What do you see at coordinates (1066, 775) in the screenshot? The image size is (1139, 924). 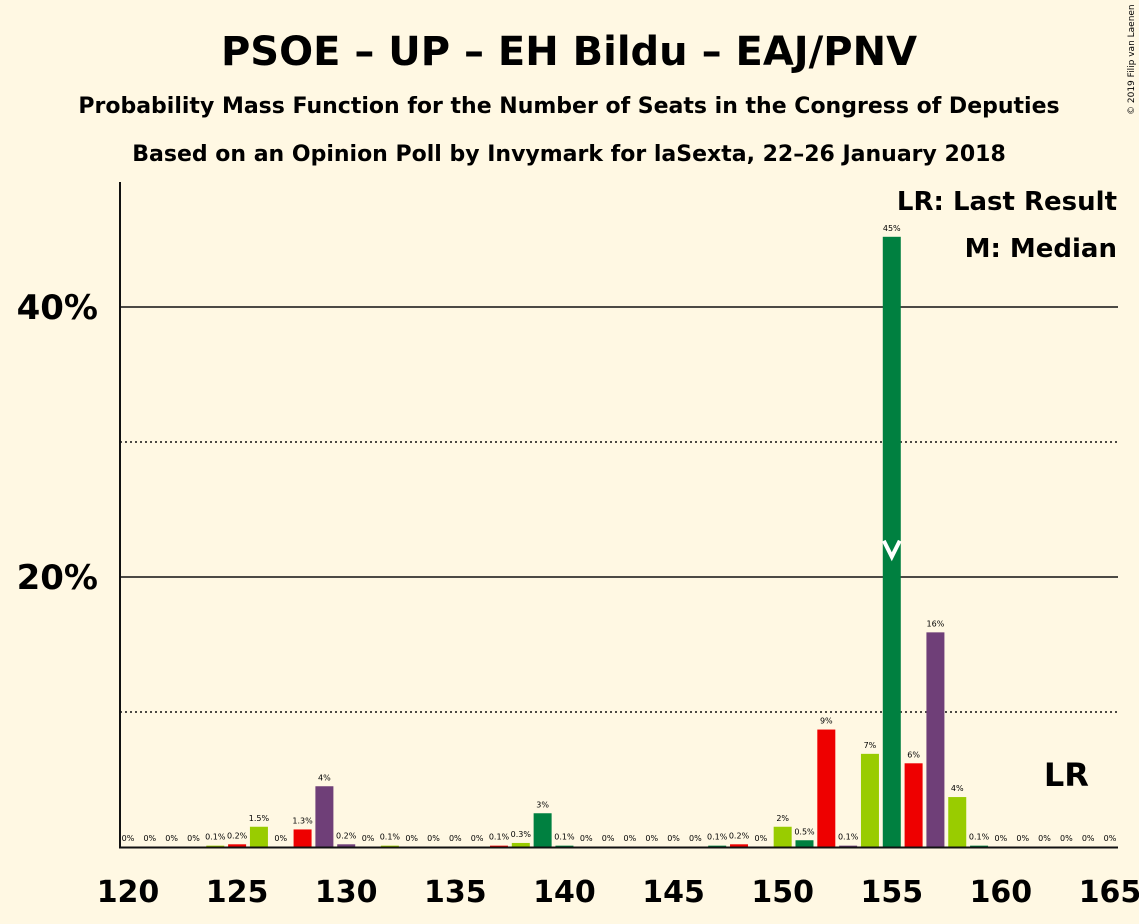 I see `last-result-marker: LR` at bounding box center [1066, 775].